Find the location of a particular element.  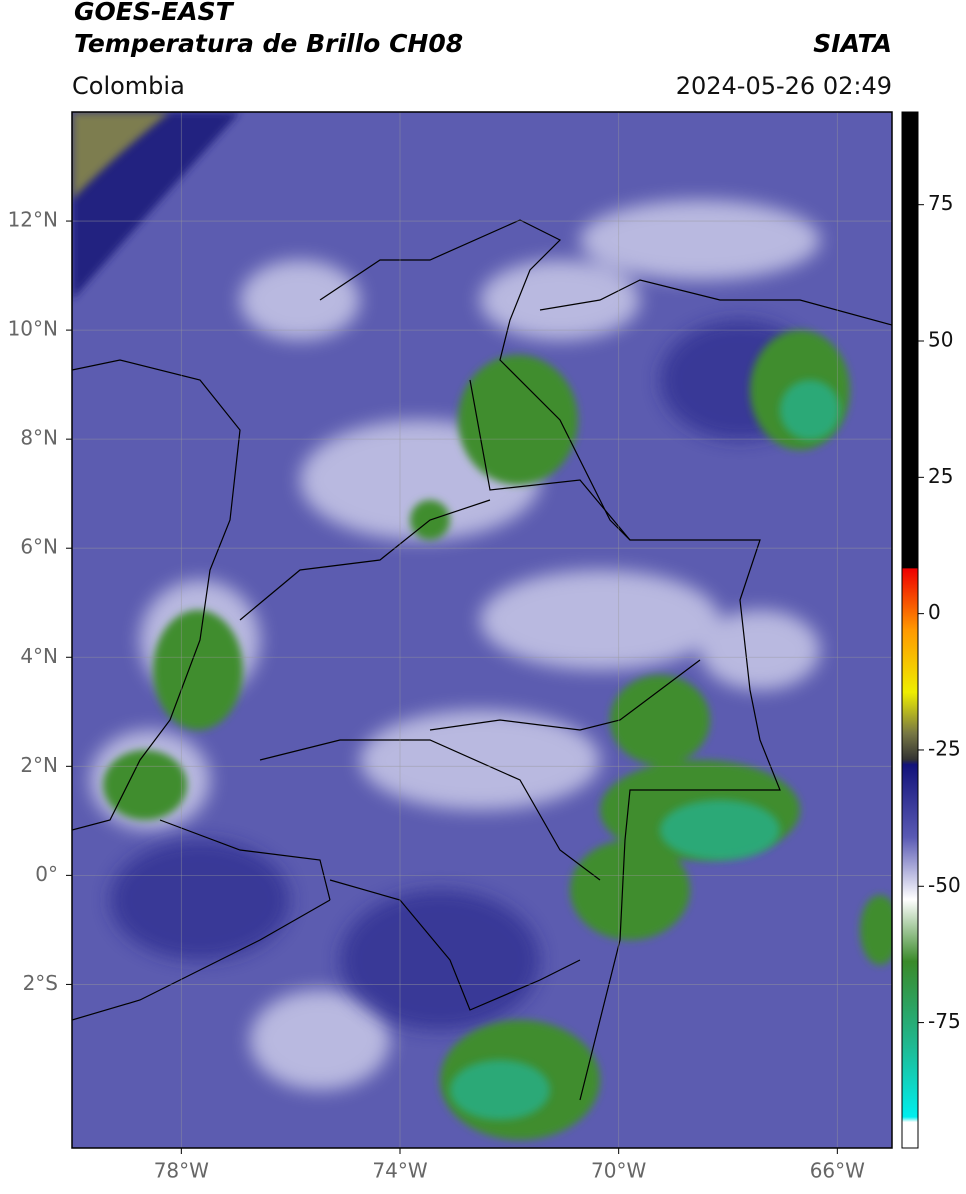

y-tick-label: 0° is located at coordinates (46, 874).